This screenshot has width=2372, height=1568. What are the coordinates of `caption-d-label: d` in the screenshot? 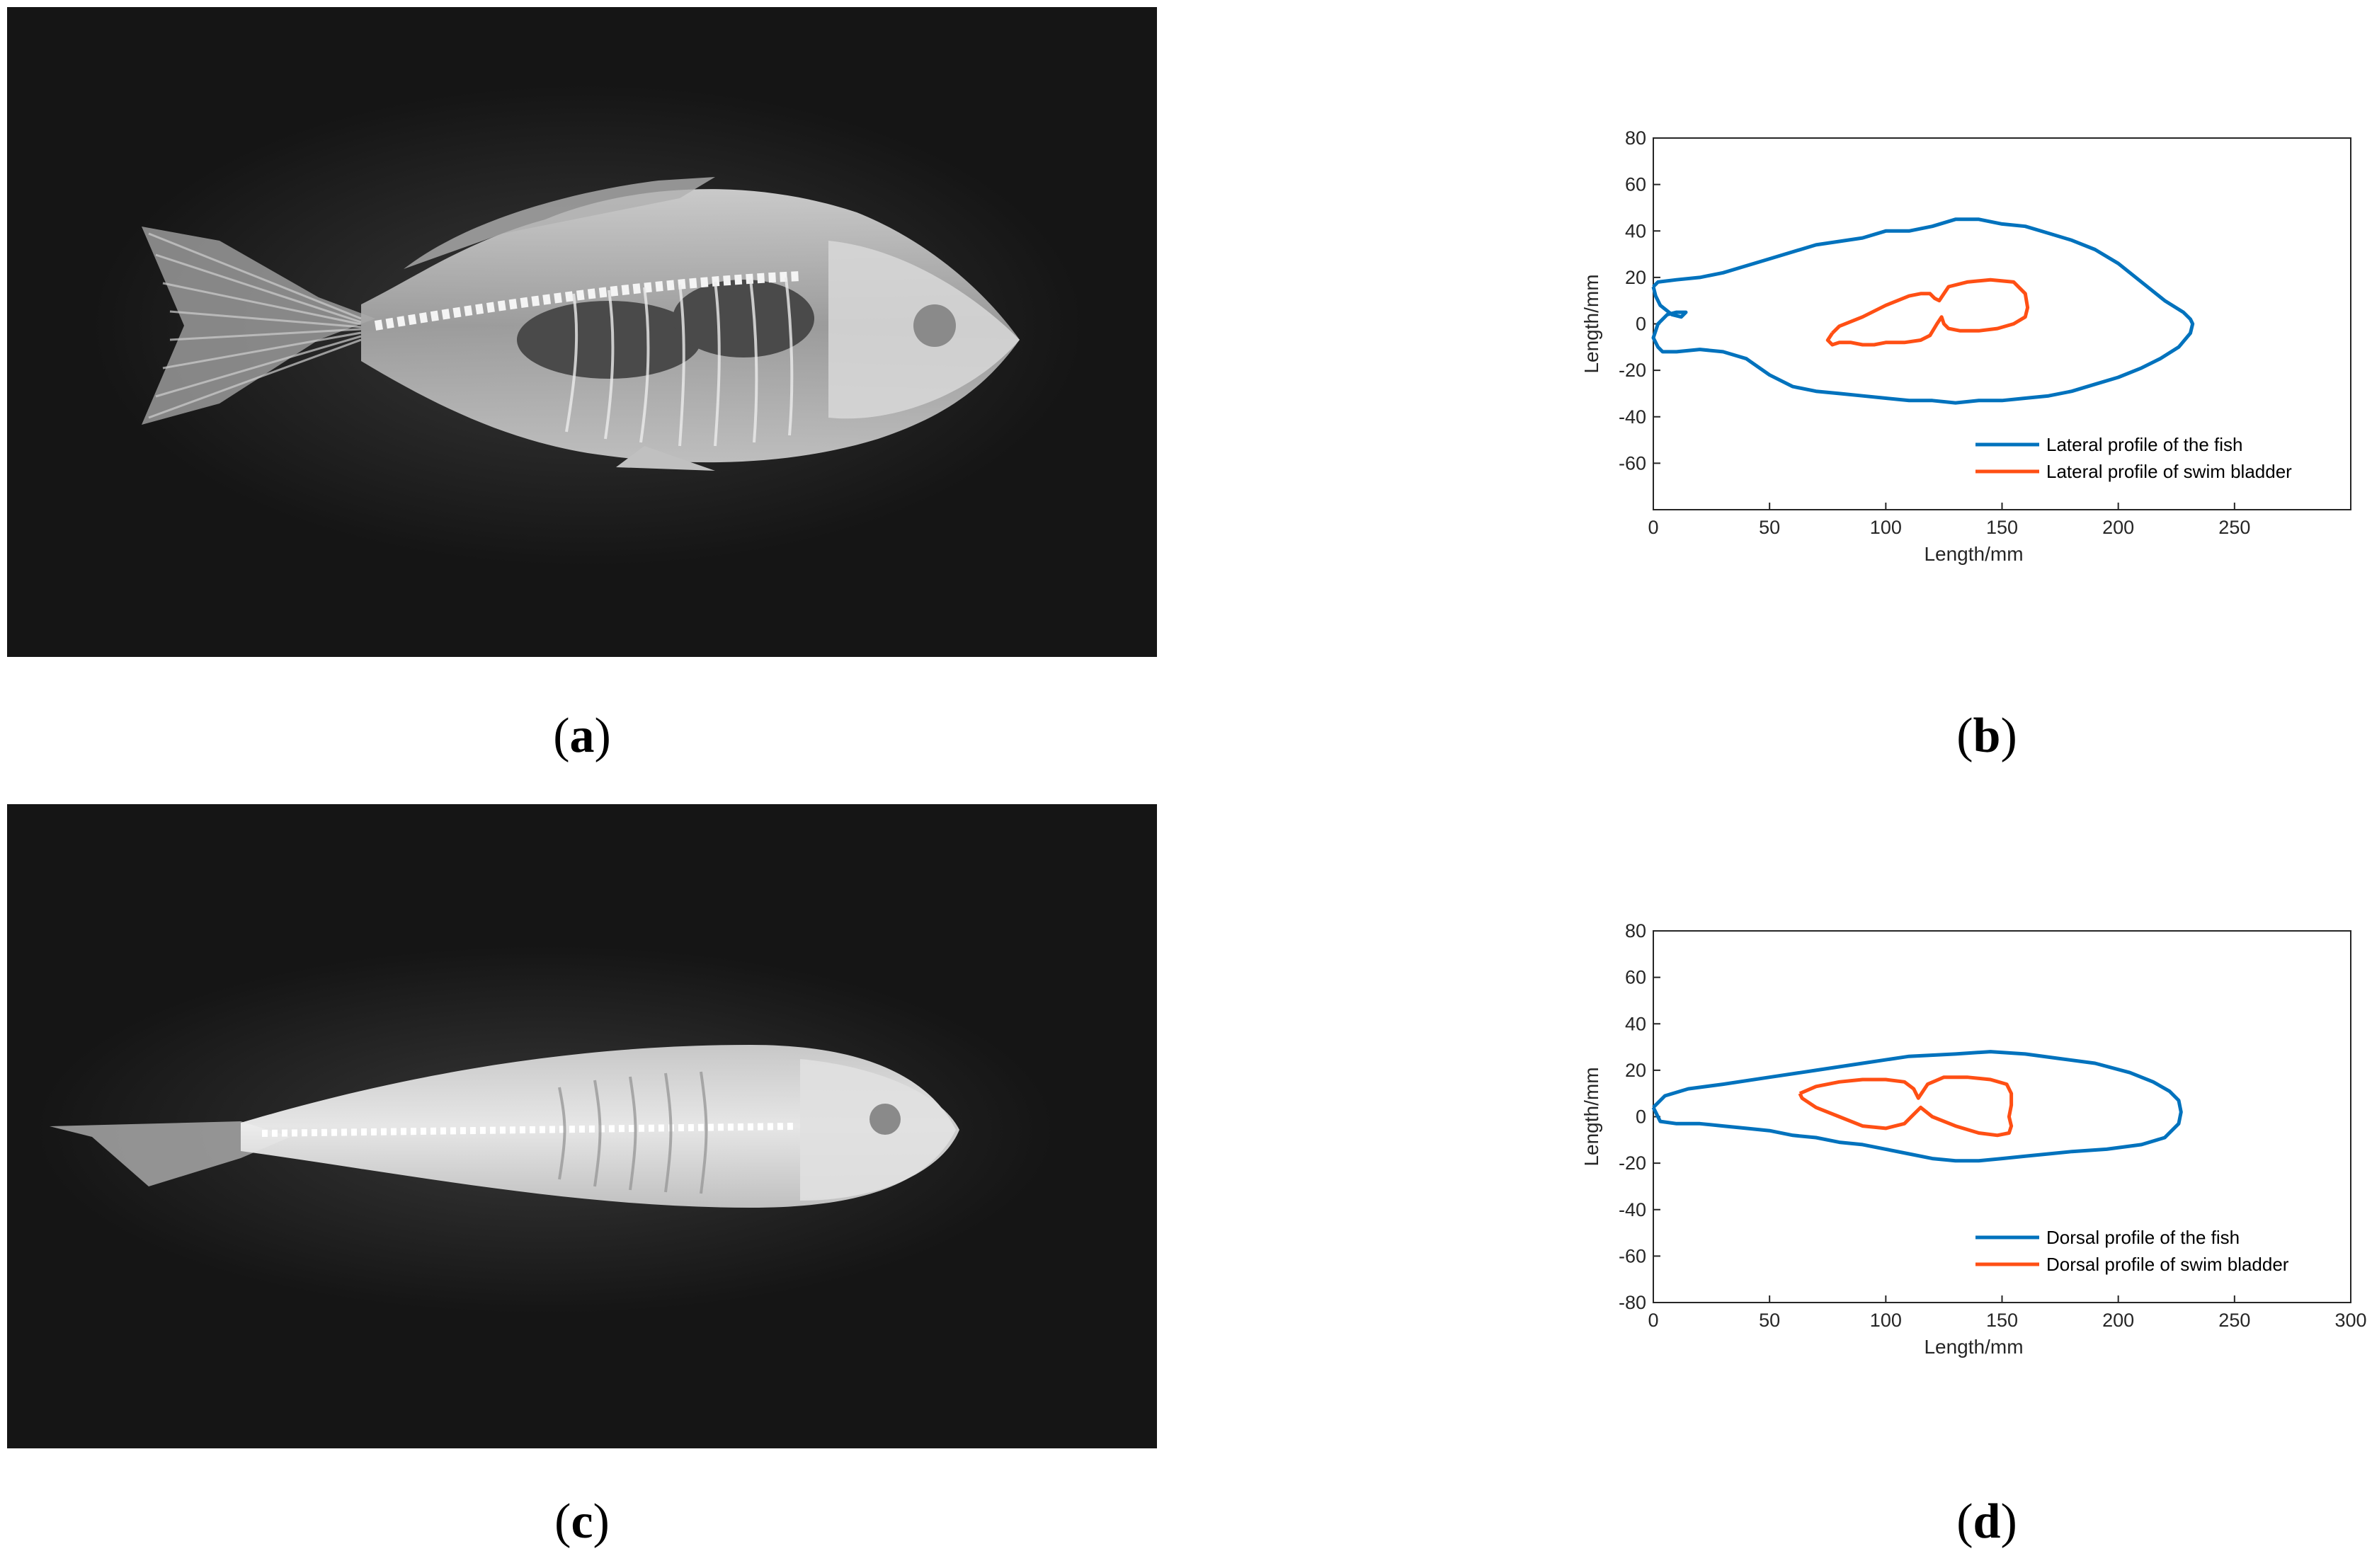 It's located at (1987, 1521).